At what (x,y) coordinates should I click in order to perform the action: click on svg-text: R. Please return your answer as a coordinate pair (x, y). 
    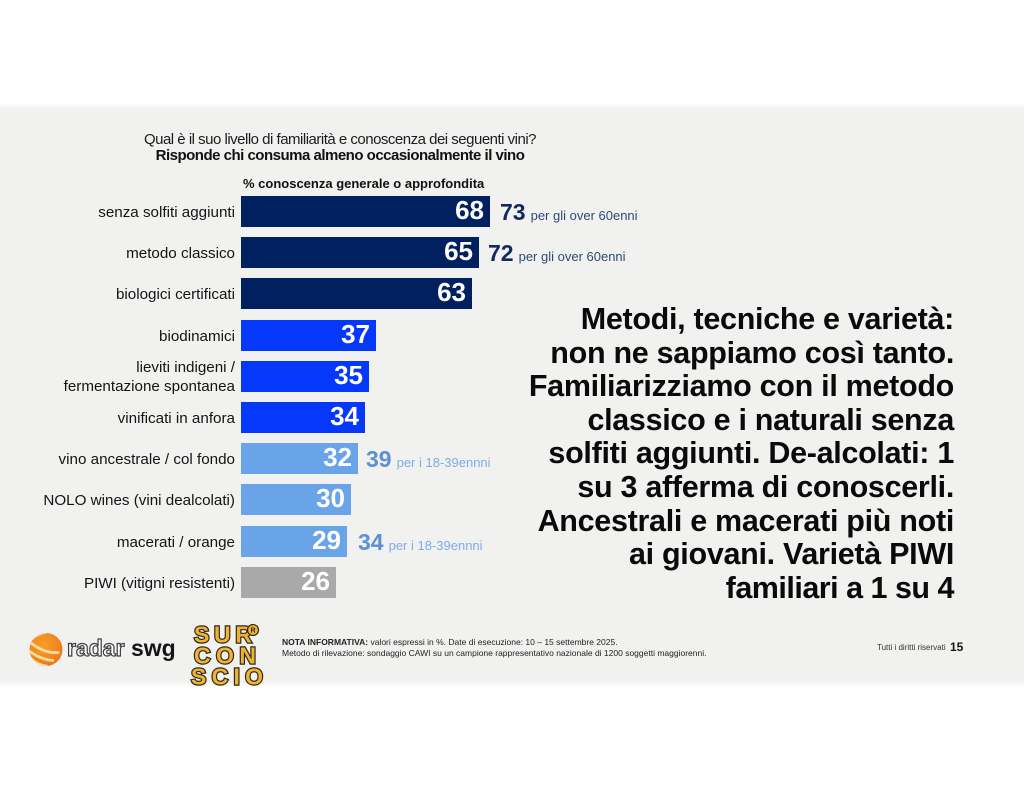
    Looking at the image, I should click on (252, 631).